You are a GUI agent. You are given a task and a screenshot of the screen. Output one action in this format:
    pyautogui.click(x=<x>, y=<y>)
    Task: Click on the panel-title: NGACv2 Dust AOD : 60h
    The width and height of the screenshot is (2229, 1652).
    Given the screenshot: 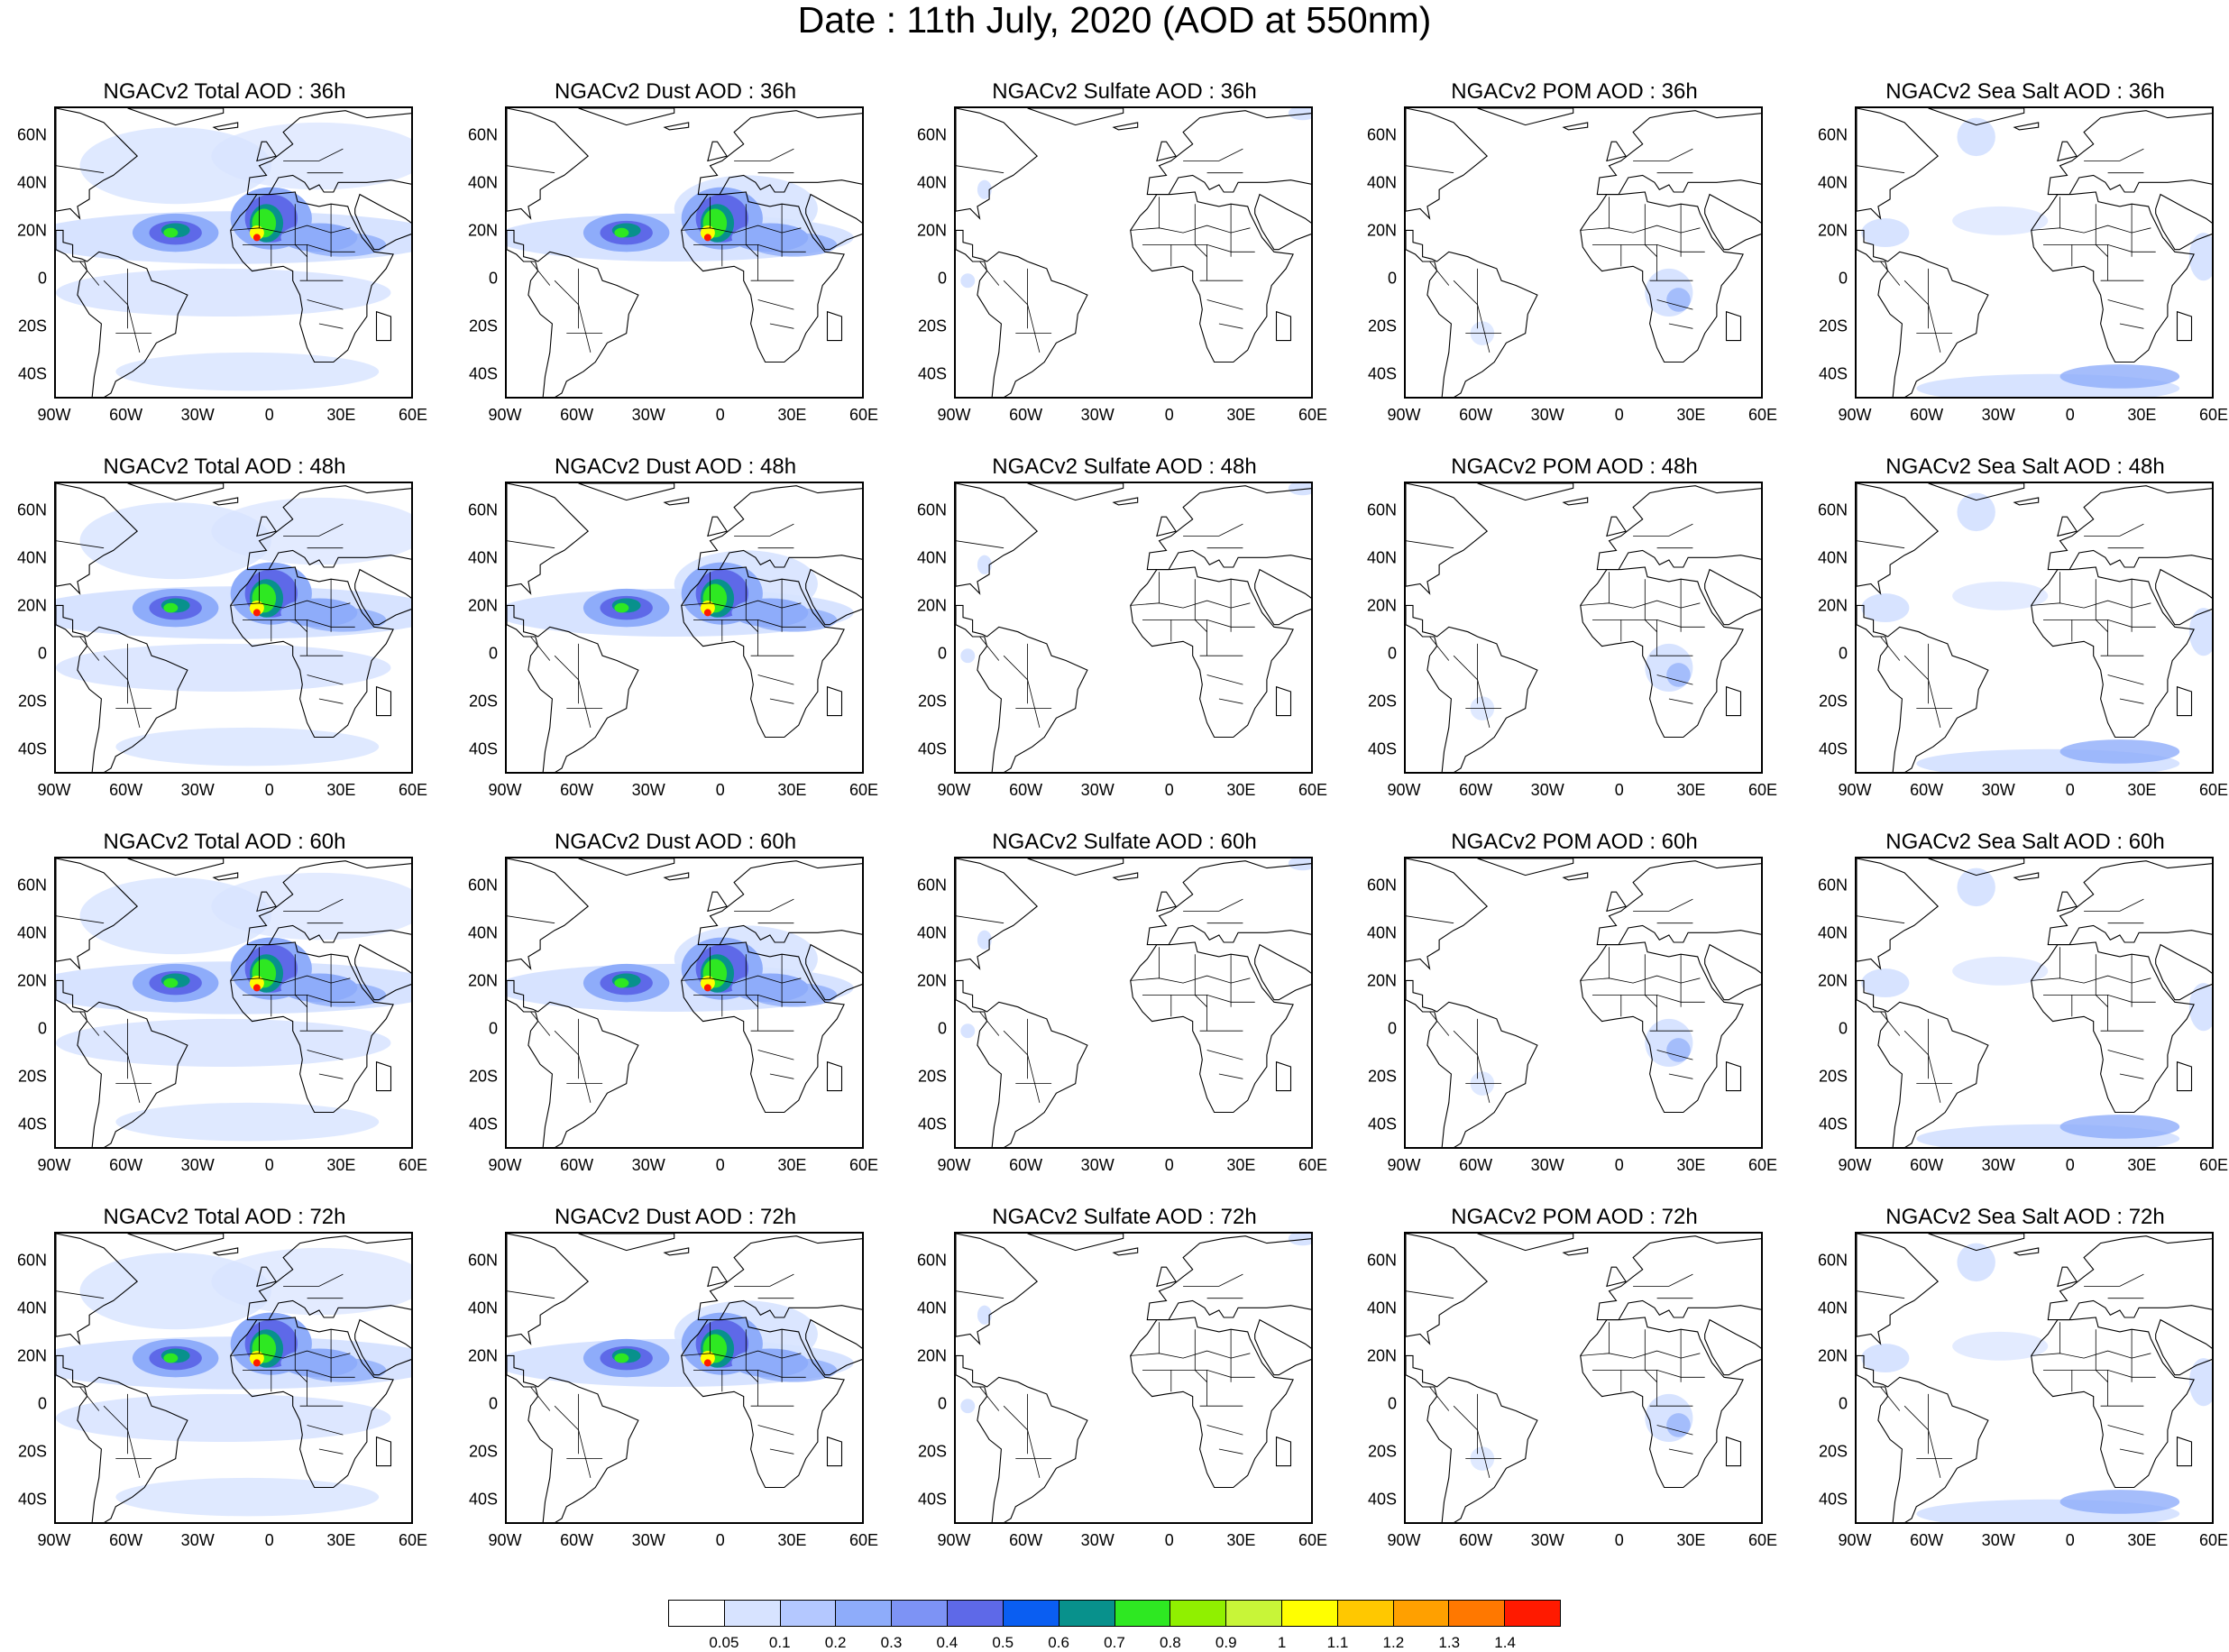 What is the action you would take?
    pyautogui.click(x=675, y=842)
    